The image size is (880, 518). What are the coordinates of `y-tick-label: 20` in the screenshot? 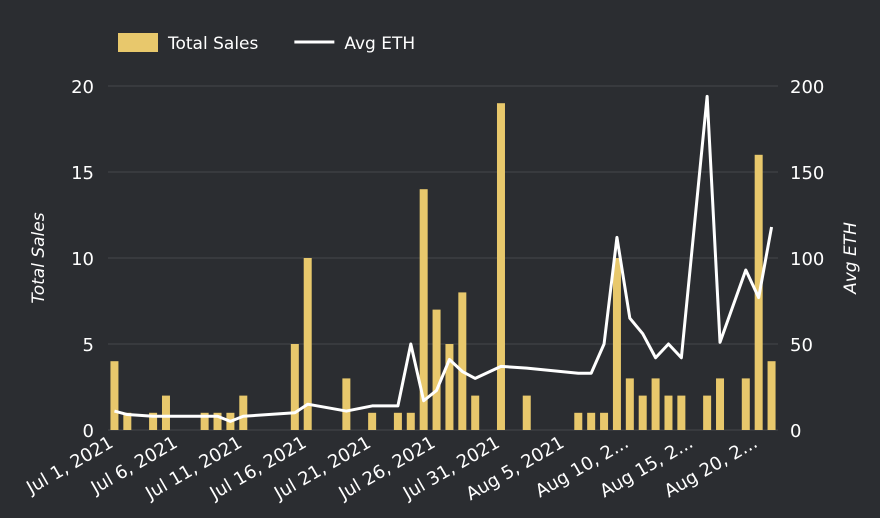 It's located at (82, 87).